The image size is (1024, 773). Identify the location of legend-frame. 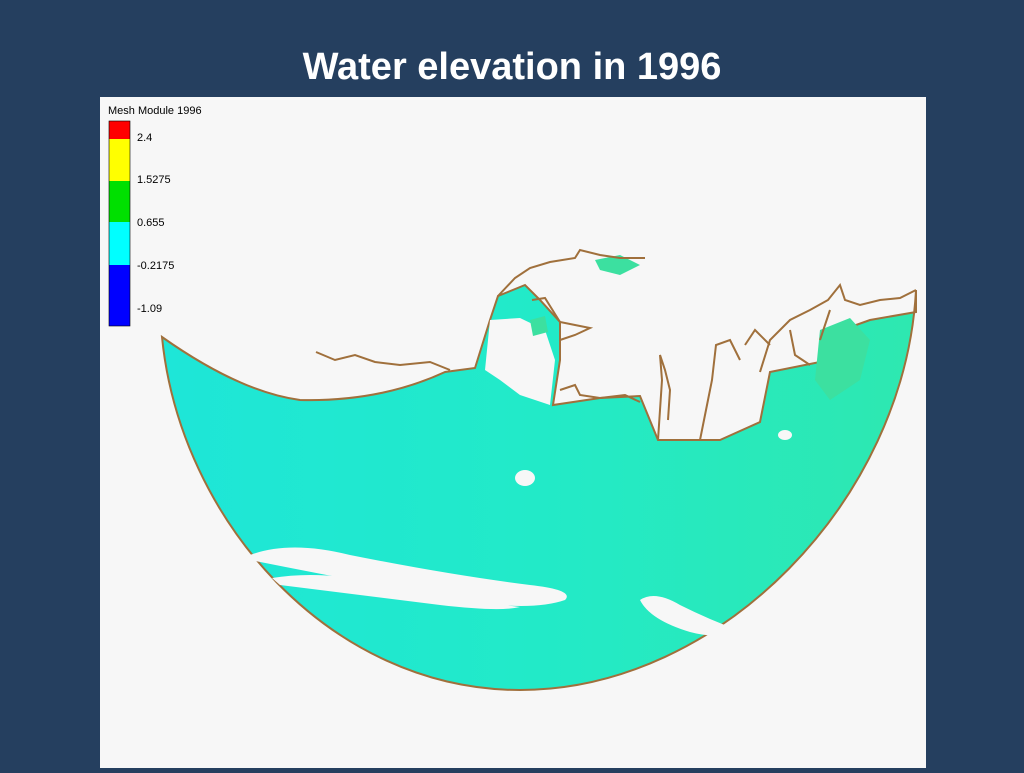
(119, 223).